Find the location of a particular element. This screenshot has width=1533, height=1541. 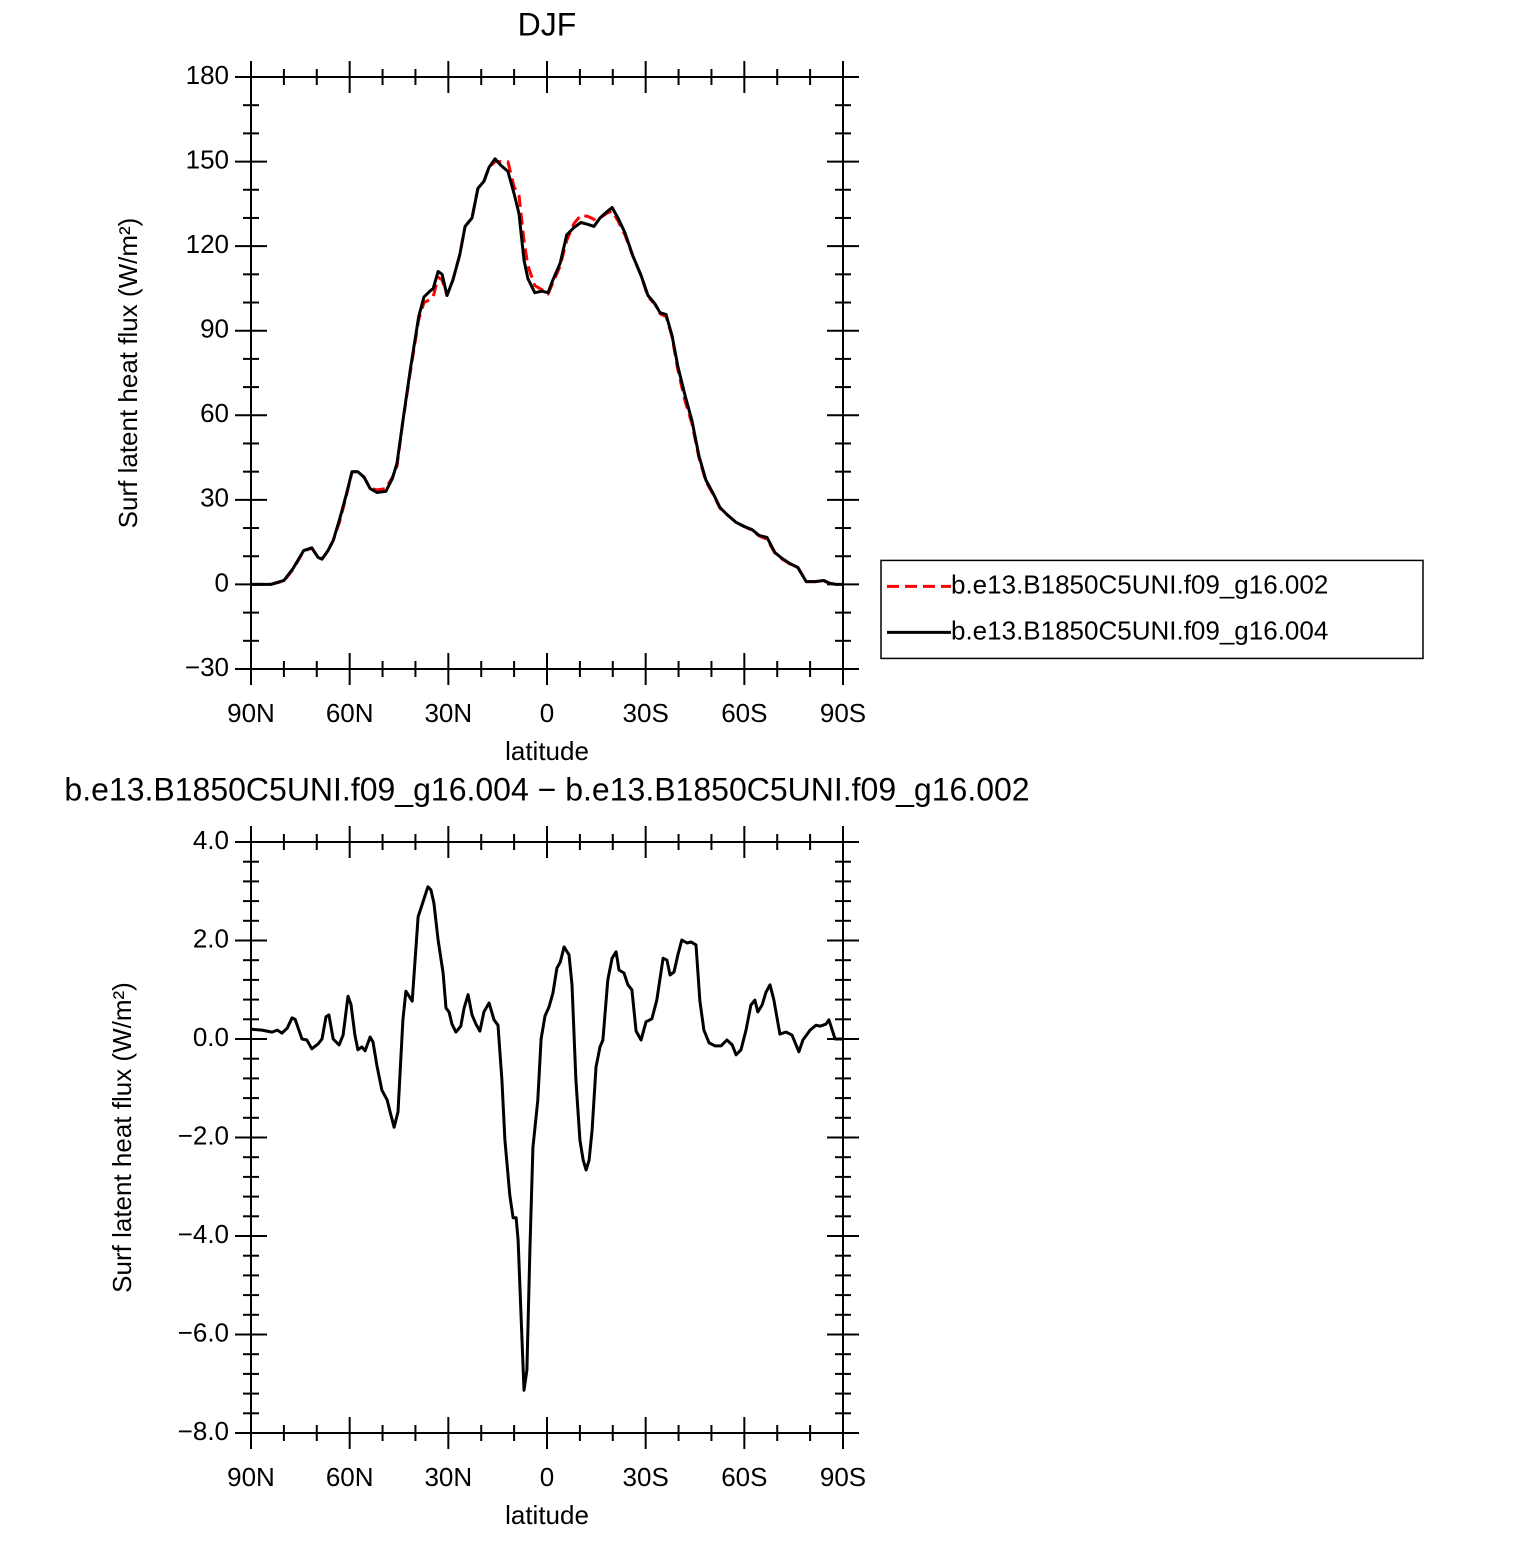

y-tick-label: −30 is located at coordinates (207, 667).